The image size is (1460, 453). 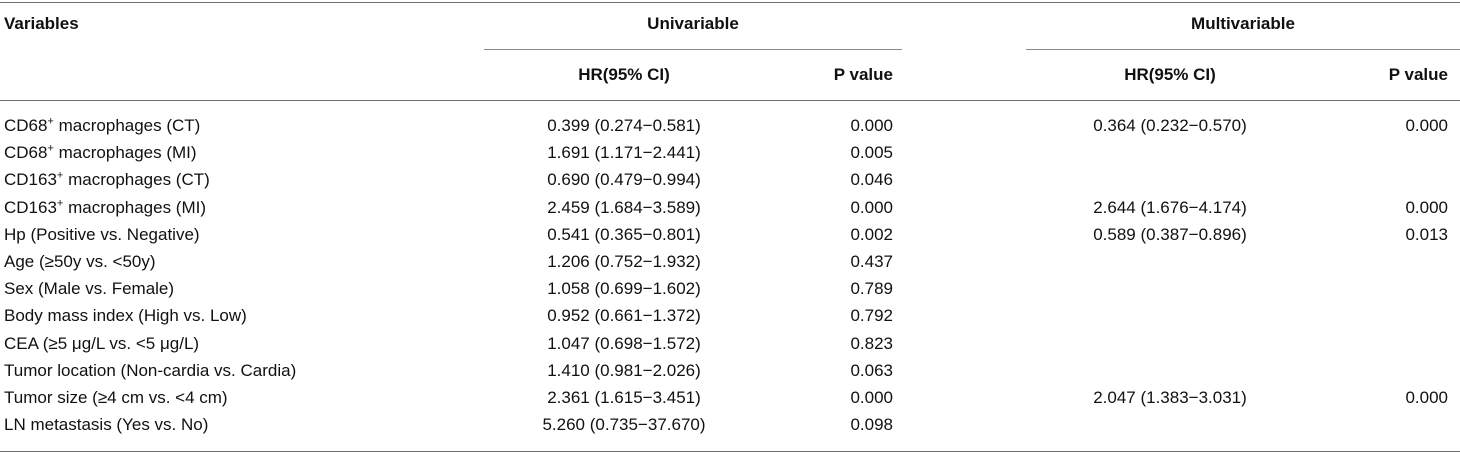 What do you see at coordinates (1170, 207) in the screenshot?
I see `table-cell-multi-hr: 2.644 (1.676−4.174)` at bounding box center [1170, 207].